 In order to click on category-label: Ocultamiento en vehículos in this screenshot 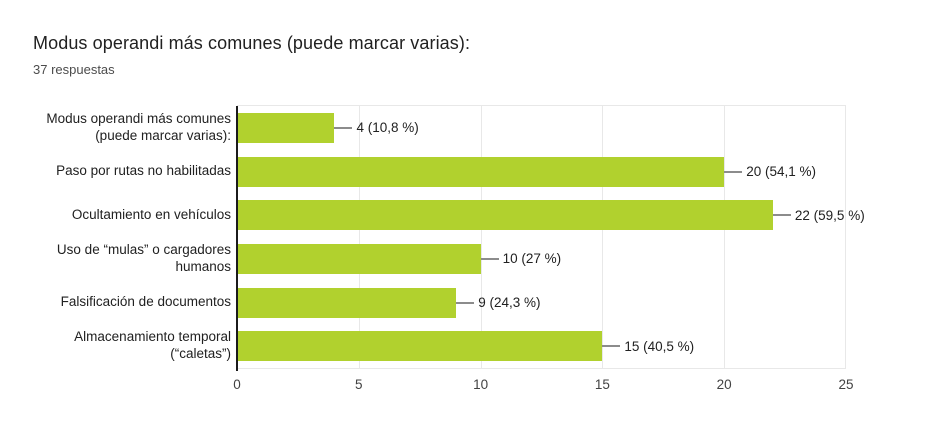, I will do `click(151, 214)`.